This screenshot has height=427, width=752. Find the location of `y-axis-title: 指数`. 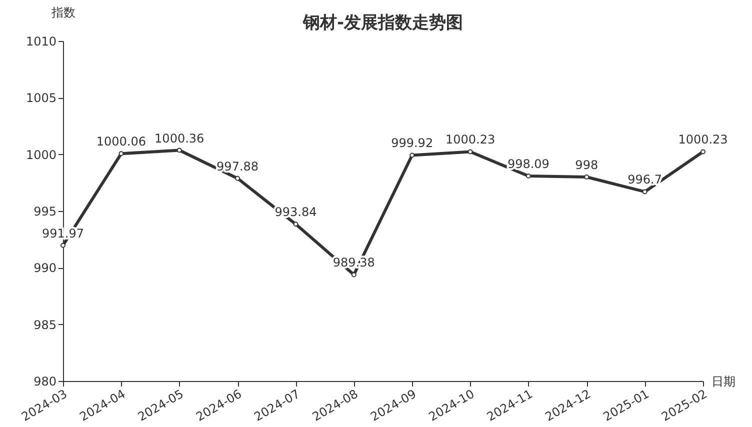

y-axis-title: 指数 is located at coordinates (63, 13).